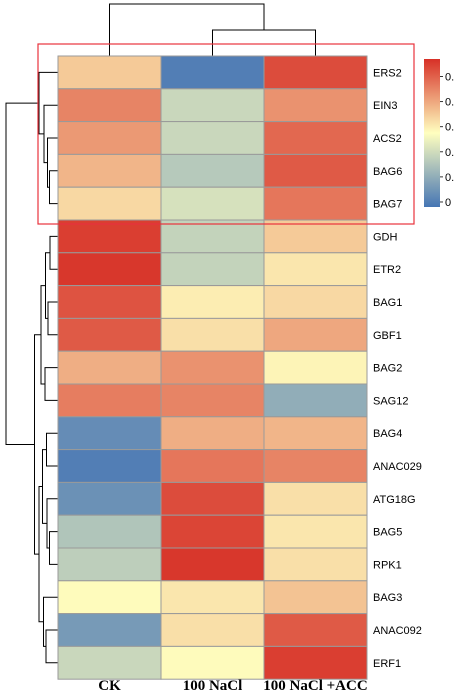 The image size is (454, 698). I want to click on row-label: ANAC029, so click(397, 467).